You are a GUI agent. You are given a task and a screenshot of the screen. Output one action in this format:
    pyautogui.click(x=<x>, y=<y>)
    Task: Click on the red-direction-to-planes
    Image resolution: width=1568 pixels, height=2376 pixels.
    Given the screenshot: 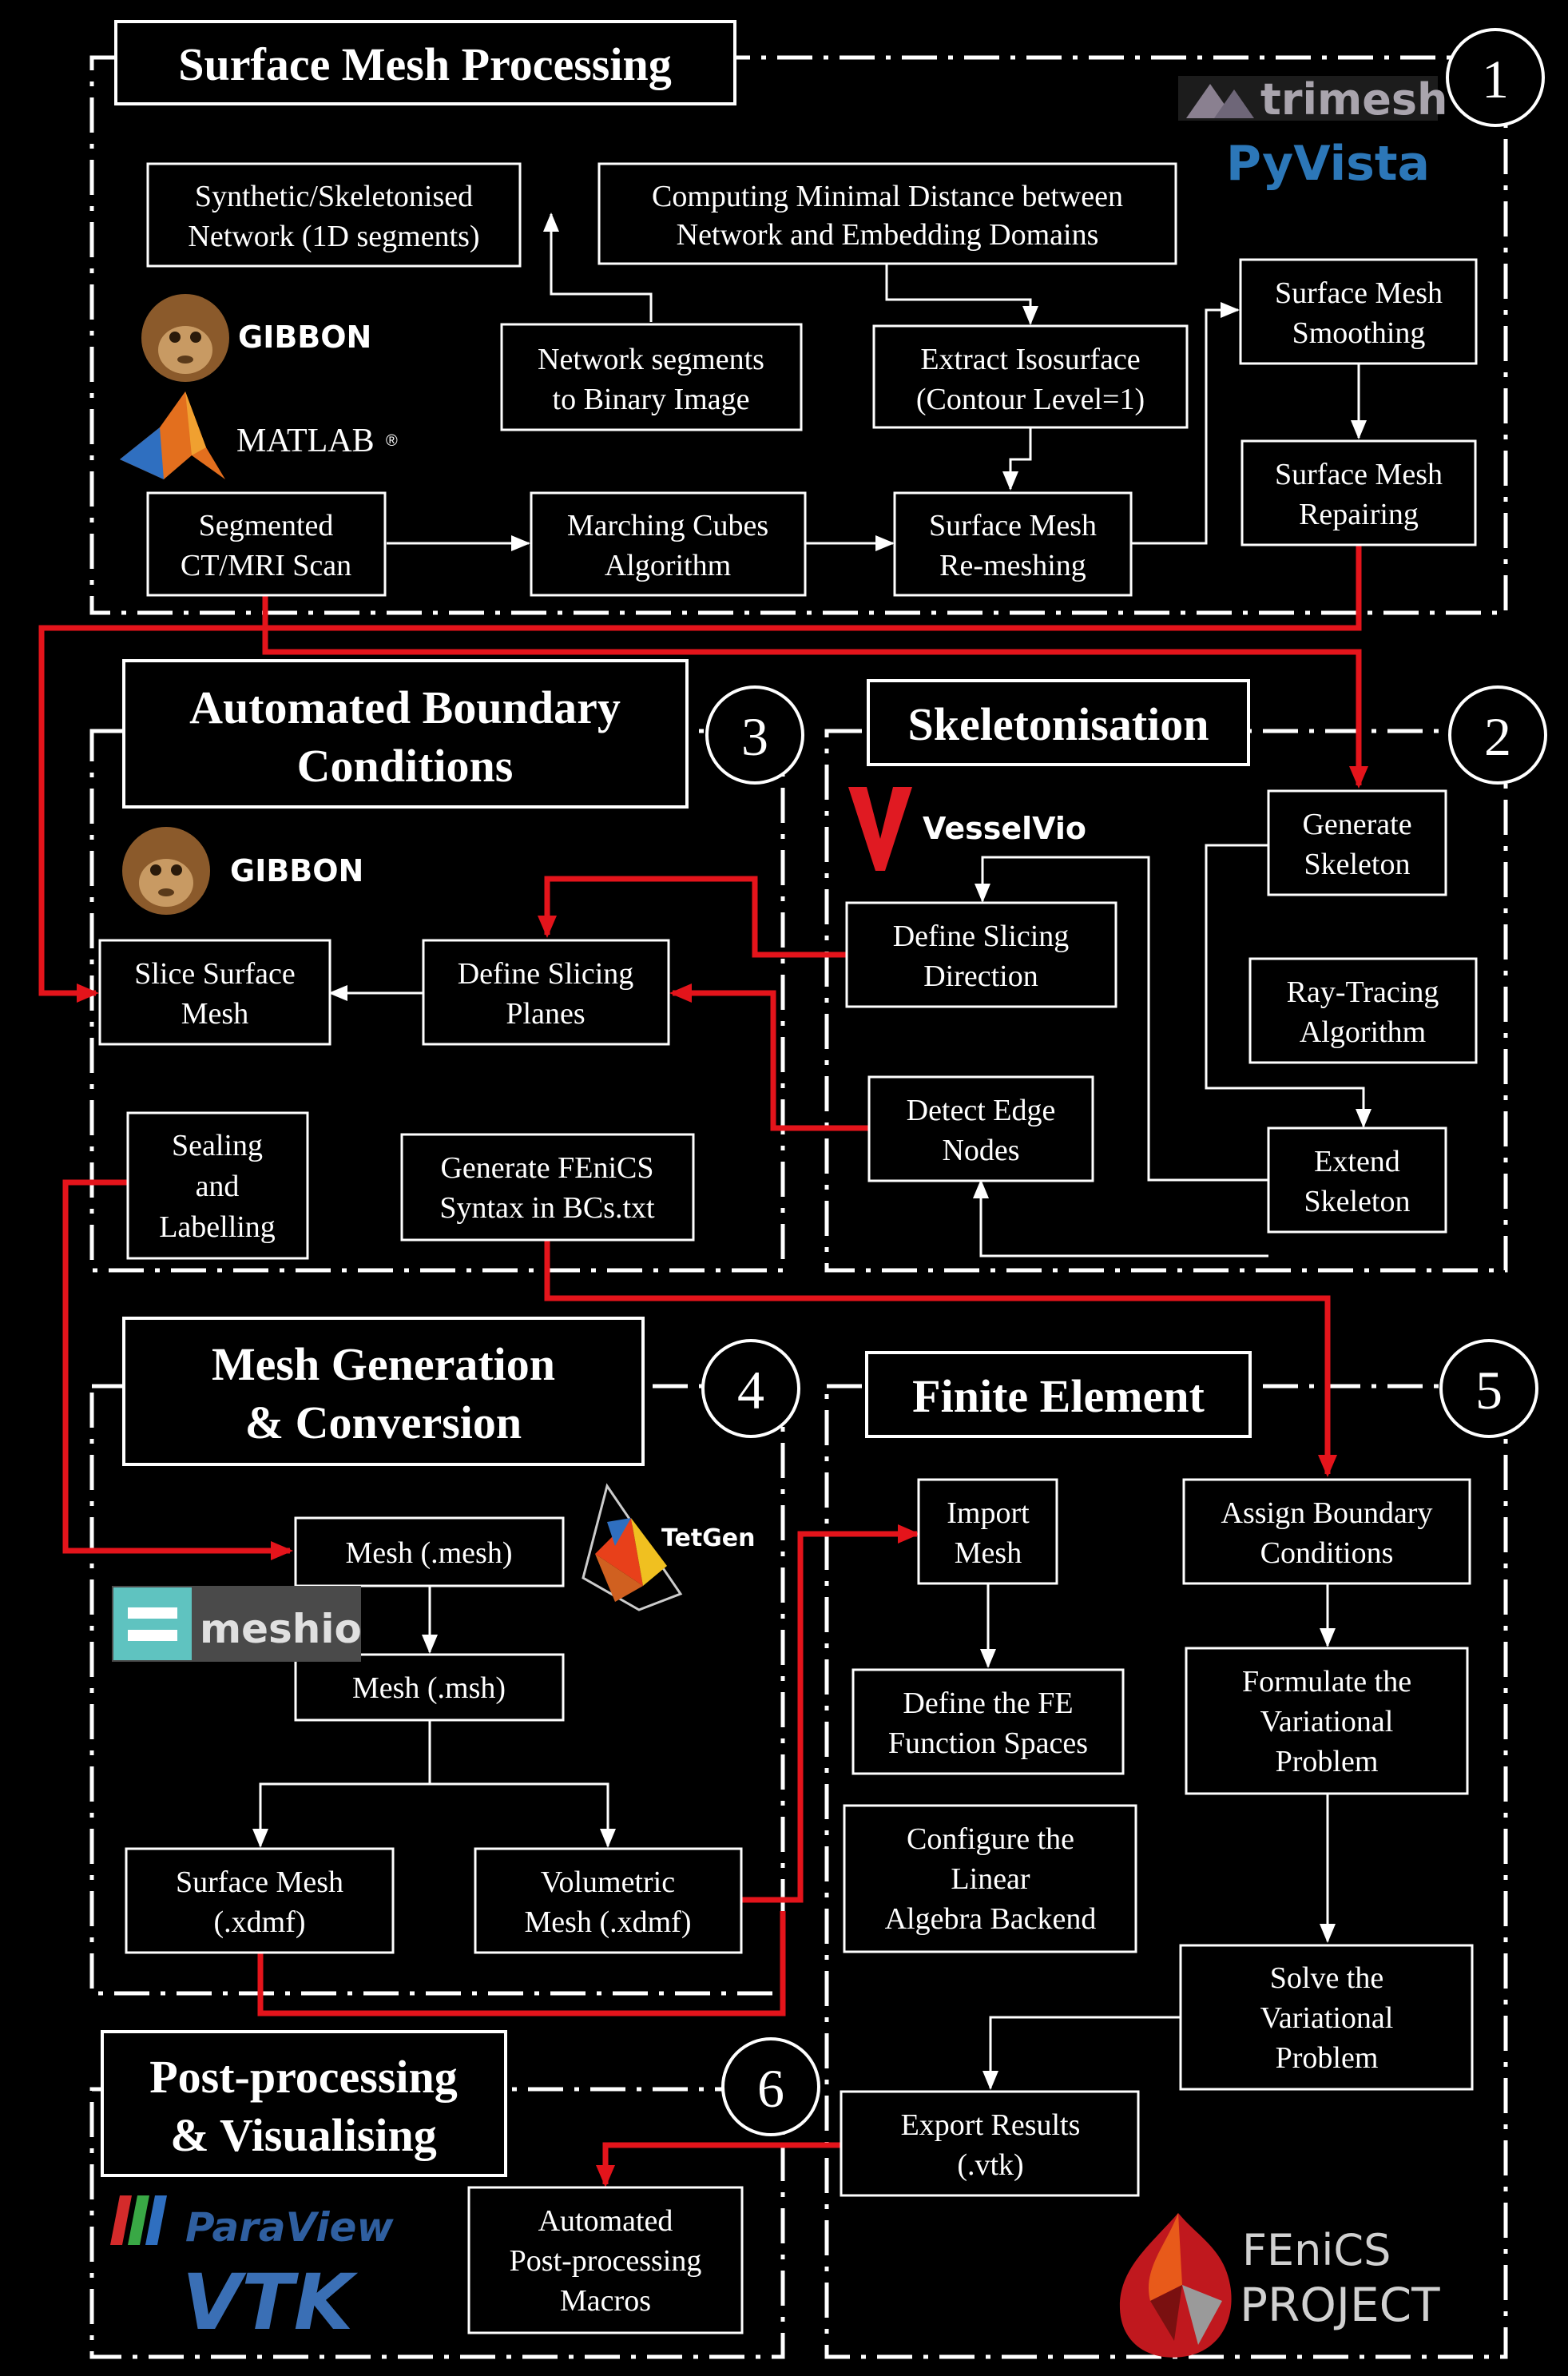 What is the action you would take?
    pyautogui.click(x=692, y=917)
    